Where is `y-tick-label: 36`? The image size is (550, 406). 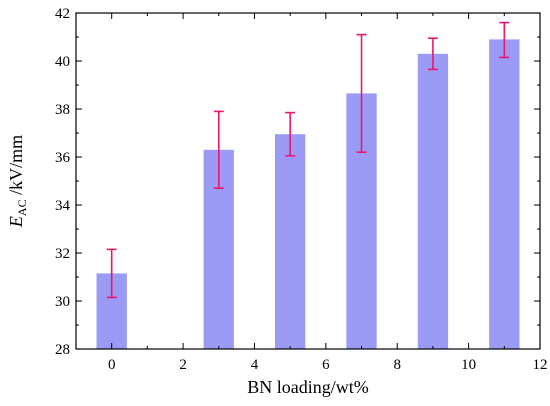 y-tick-label: 36 is located at coordinates (63, 158).